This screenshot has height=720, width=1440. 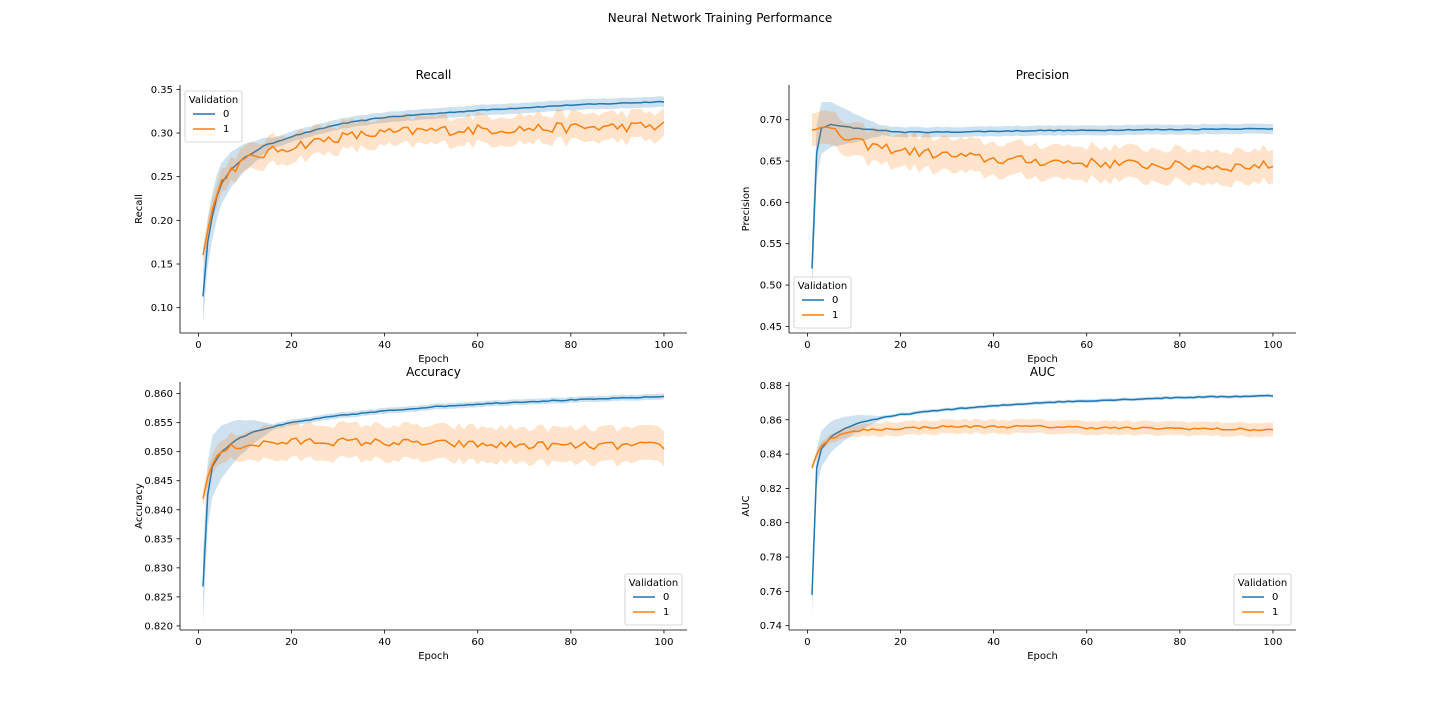 I want to click on y-tick-label: 0.65, so click(x=771, y=162).